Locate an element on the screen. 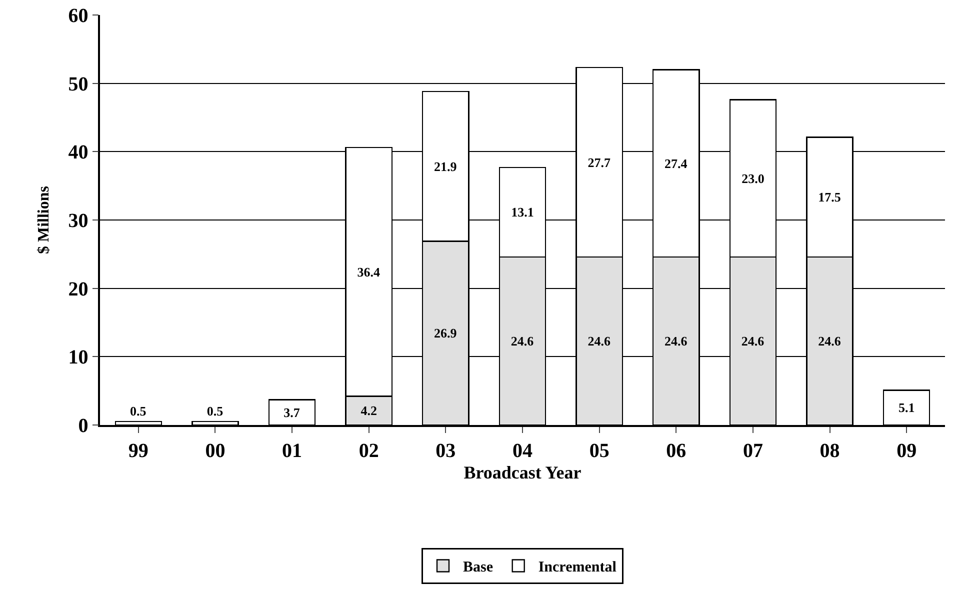  data-label: 3.7 is located at coordinates (292, 412).